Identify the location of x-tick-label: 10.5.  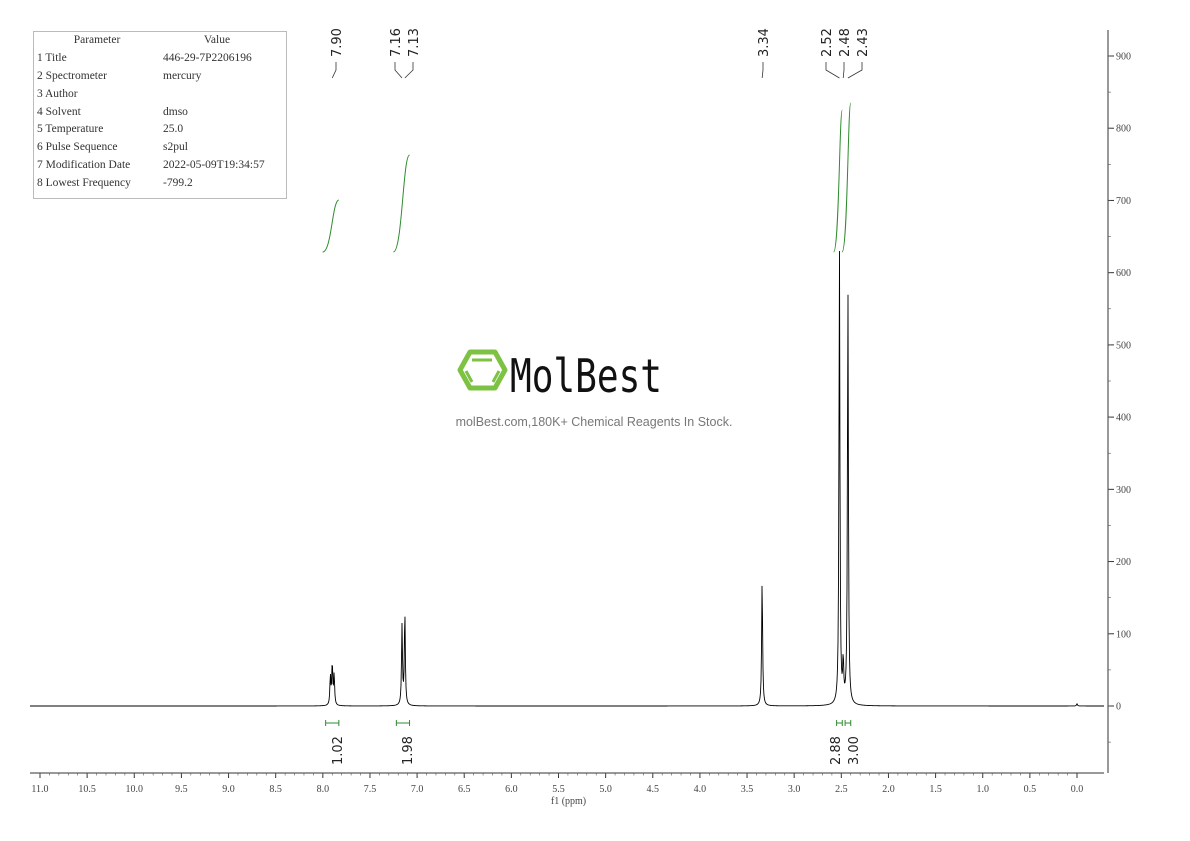
(87, 789).